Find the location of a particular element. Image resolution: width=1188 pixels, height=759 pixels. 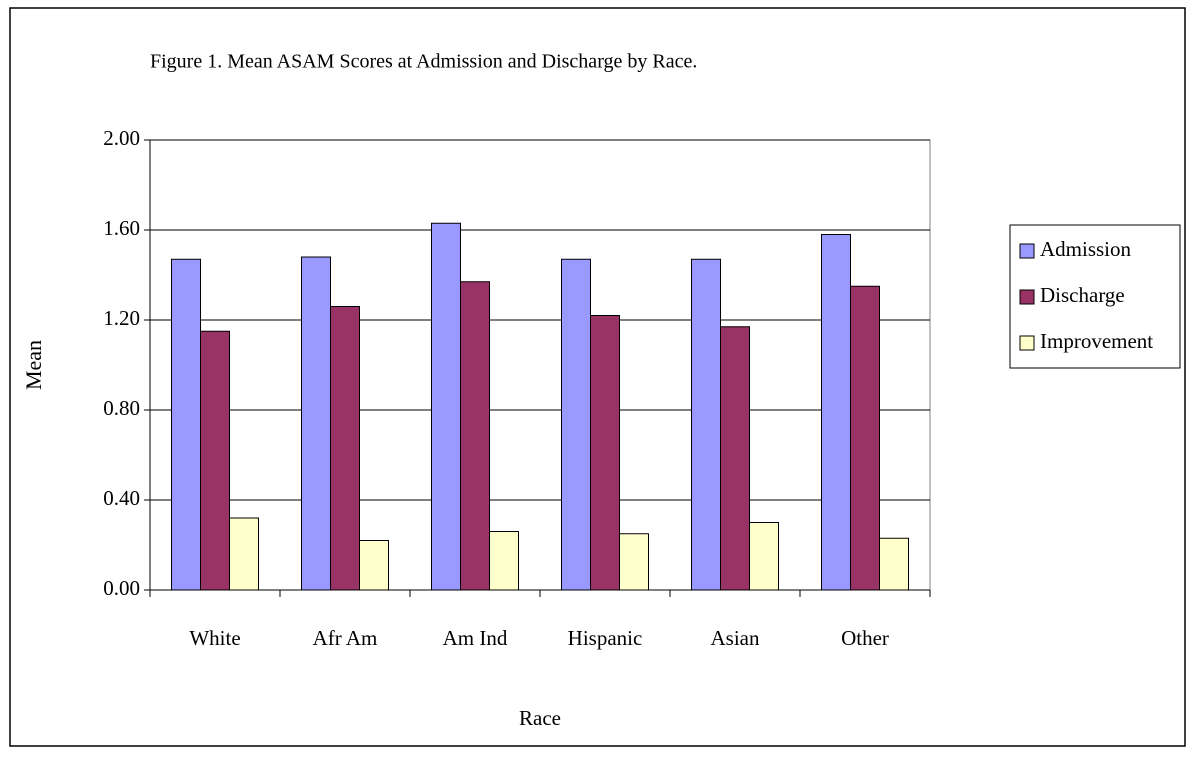

y-tick-label: 1.20 is located at coordinates (121, 318).